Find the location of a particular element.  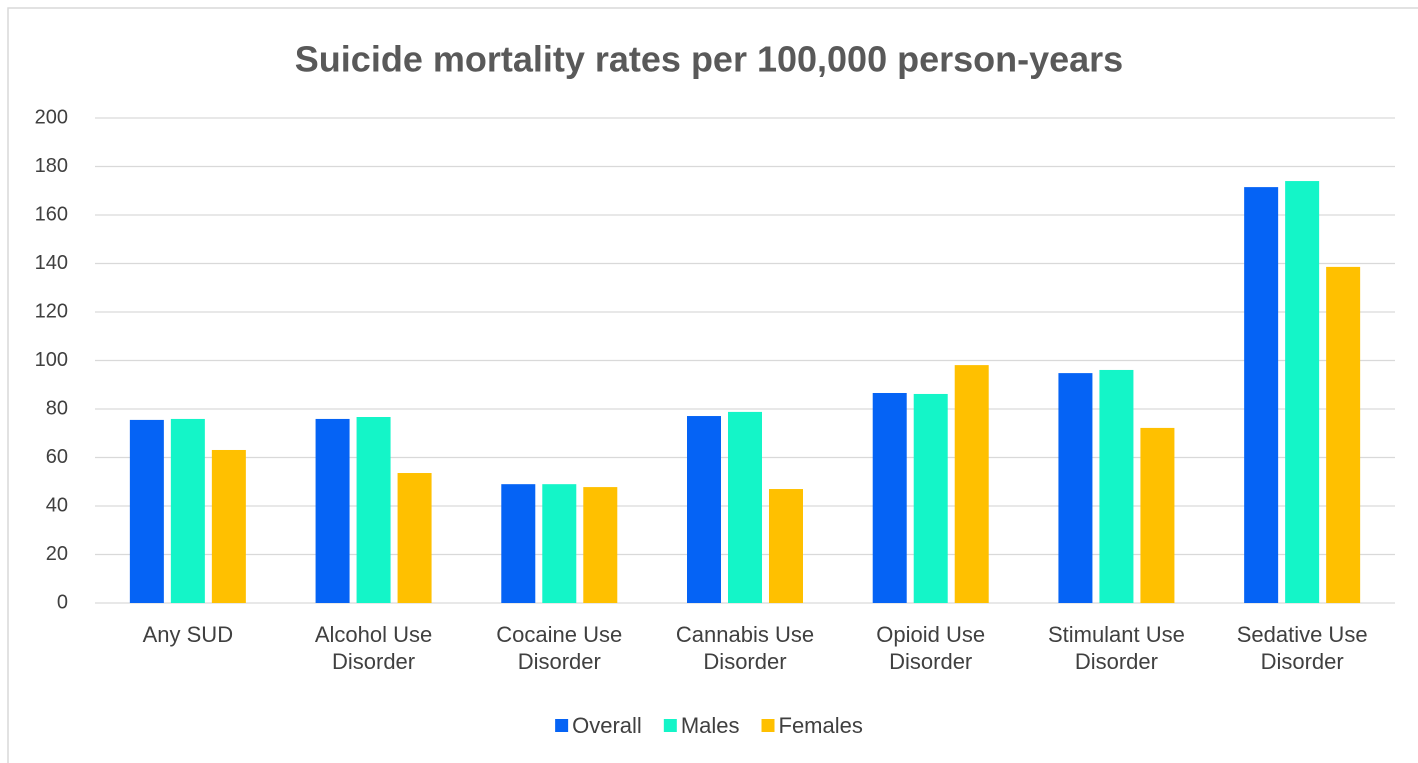

legend-label: Males is located at coordinates (710, 725).